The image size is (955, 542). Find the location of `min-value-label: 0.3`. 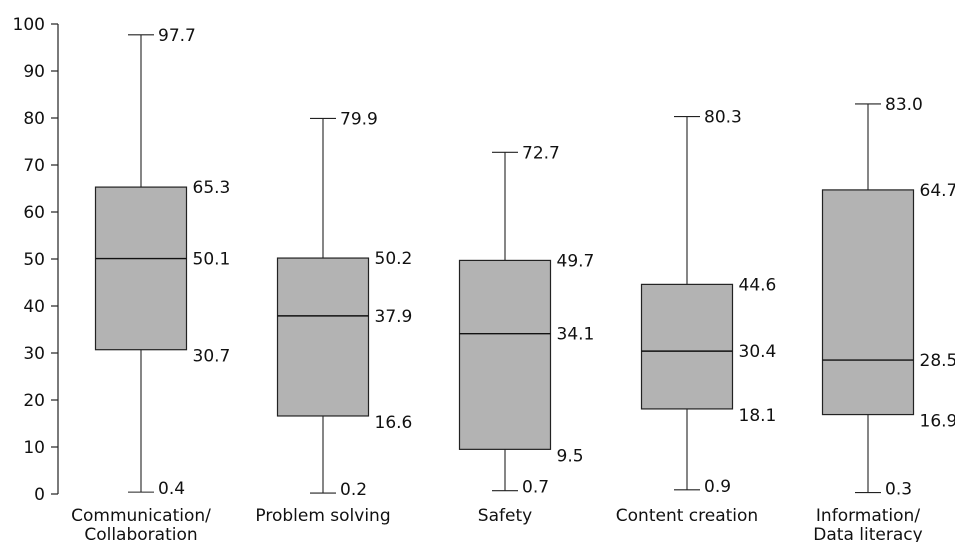

min-value-label: 0.3 is located at coordinates (898, 490).